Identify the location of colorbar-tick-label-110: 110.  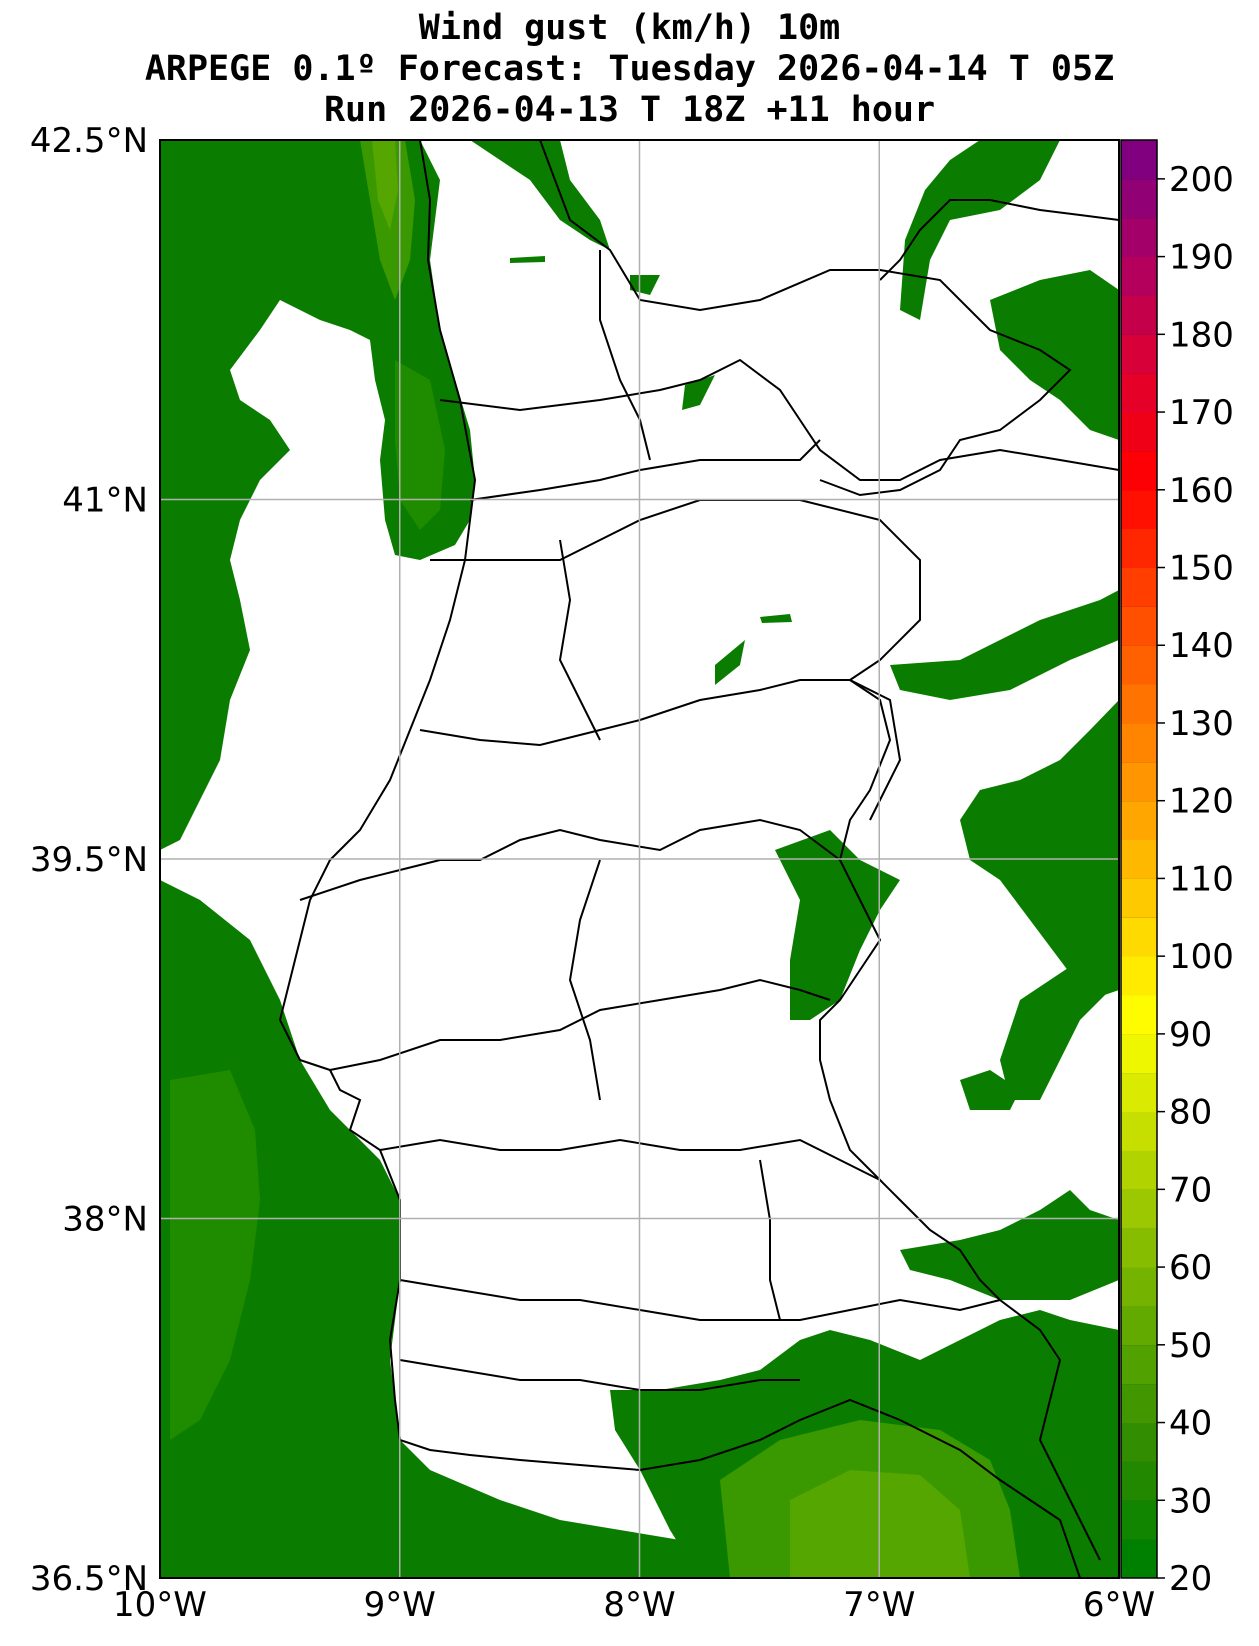
(1201, 879).